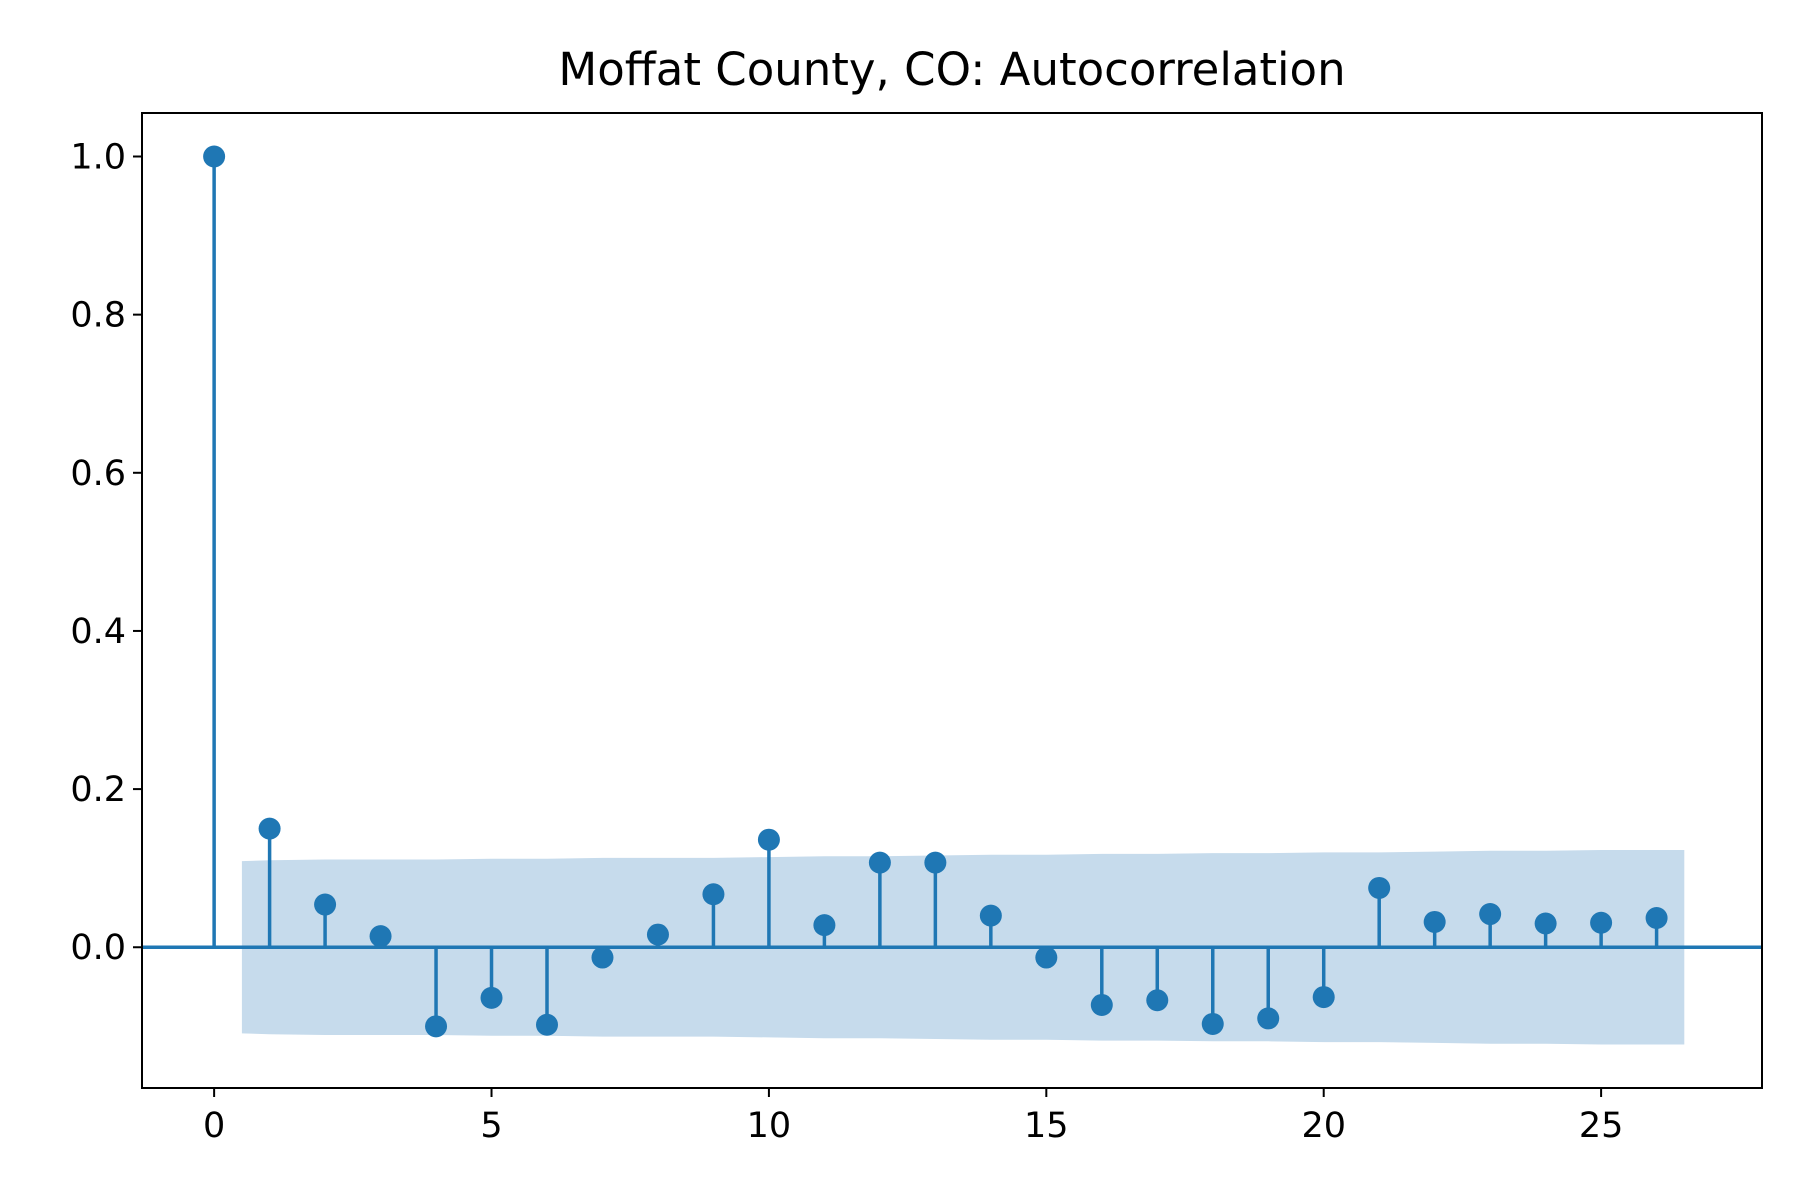  Describe the element at coordinates (98, 790) in the screenshot. I see `y-tick-label: 0.2` at that location.